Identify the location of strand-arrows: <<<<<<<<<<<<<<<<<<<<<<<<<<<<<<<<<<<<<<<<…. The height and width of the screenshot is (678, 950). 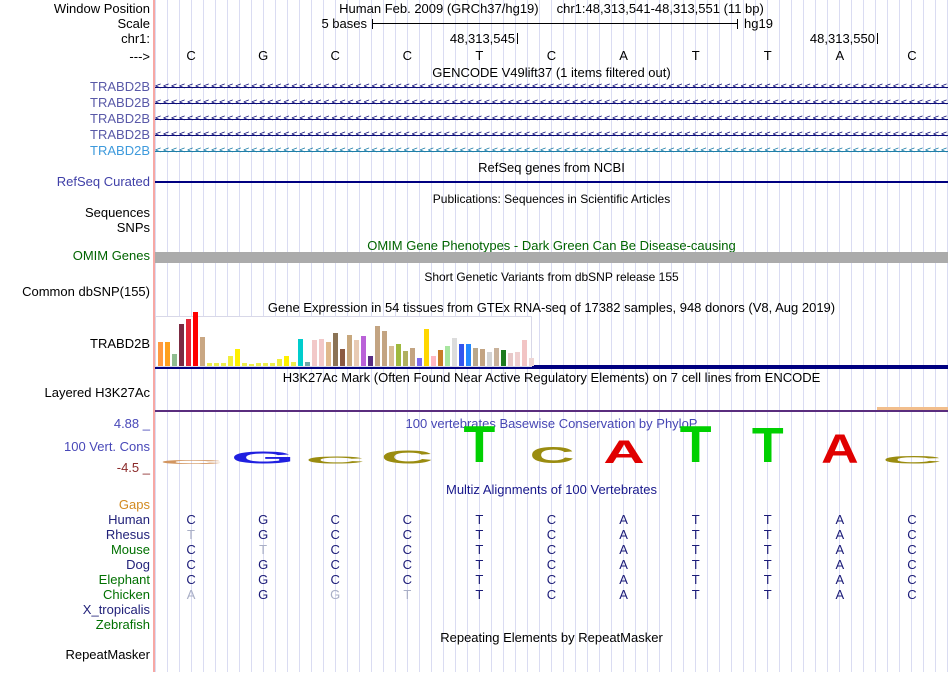
(551, 102).